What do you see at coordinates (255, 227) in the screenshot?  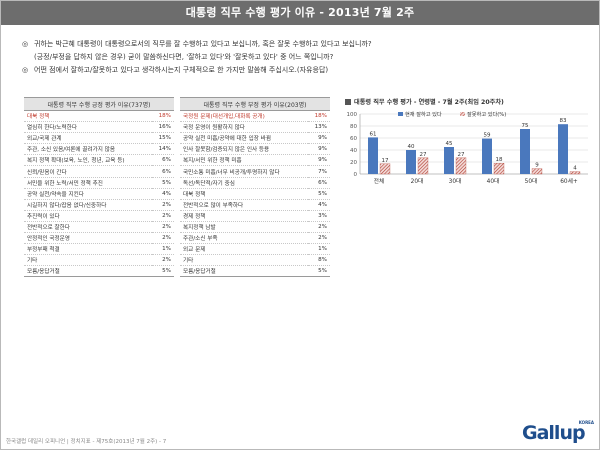 I see `table-row: 복지정책 남발 2%` at bounding box center [255, 227].